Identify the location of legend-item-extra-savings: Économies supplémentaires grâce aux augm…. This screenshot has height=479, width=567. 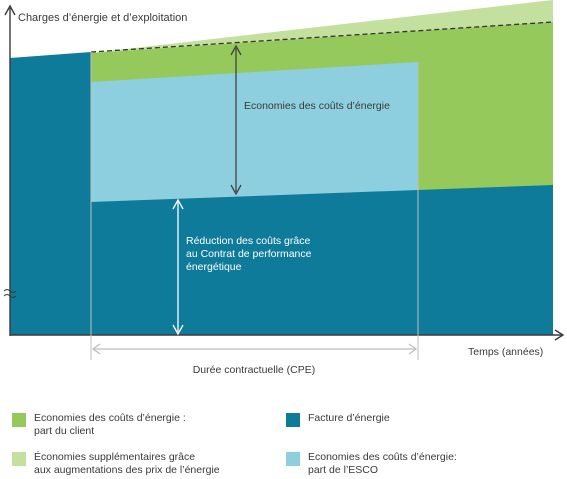
(116, 464).